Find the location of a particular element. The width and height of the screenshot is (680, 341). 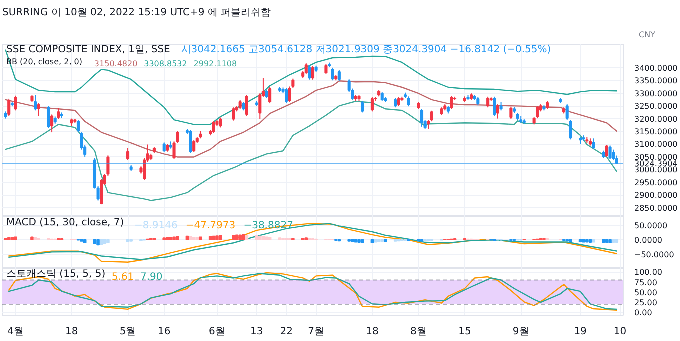

y-tick-label: 3350.0000 is located at coordinates (656, 81).